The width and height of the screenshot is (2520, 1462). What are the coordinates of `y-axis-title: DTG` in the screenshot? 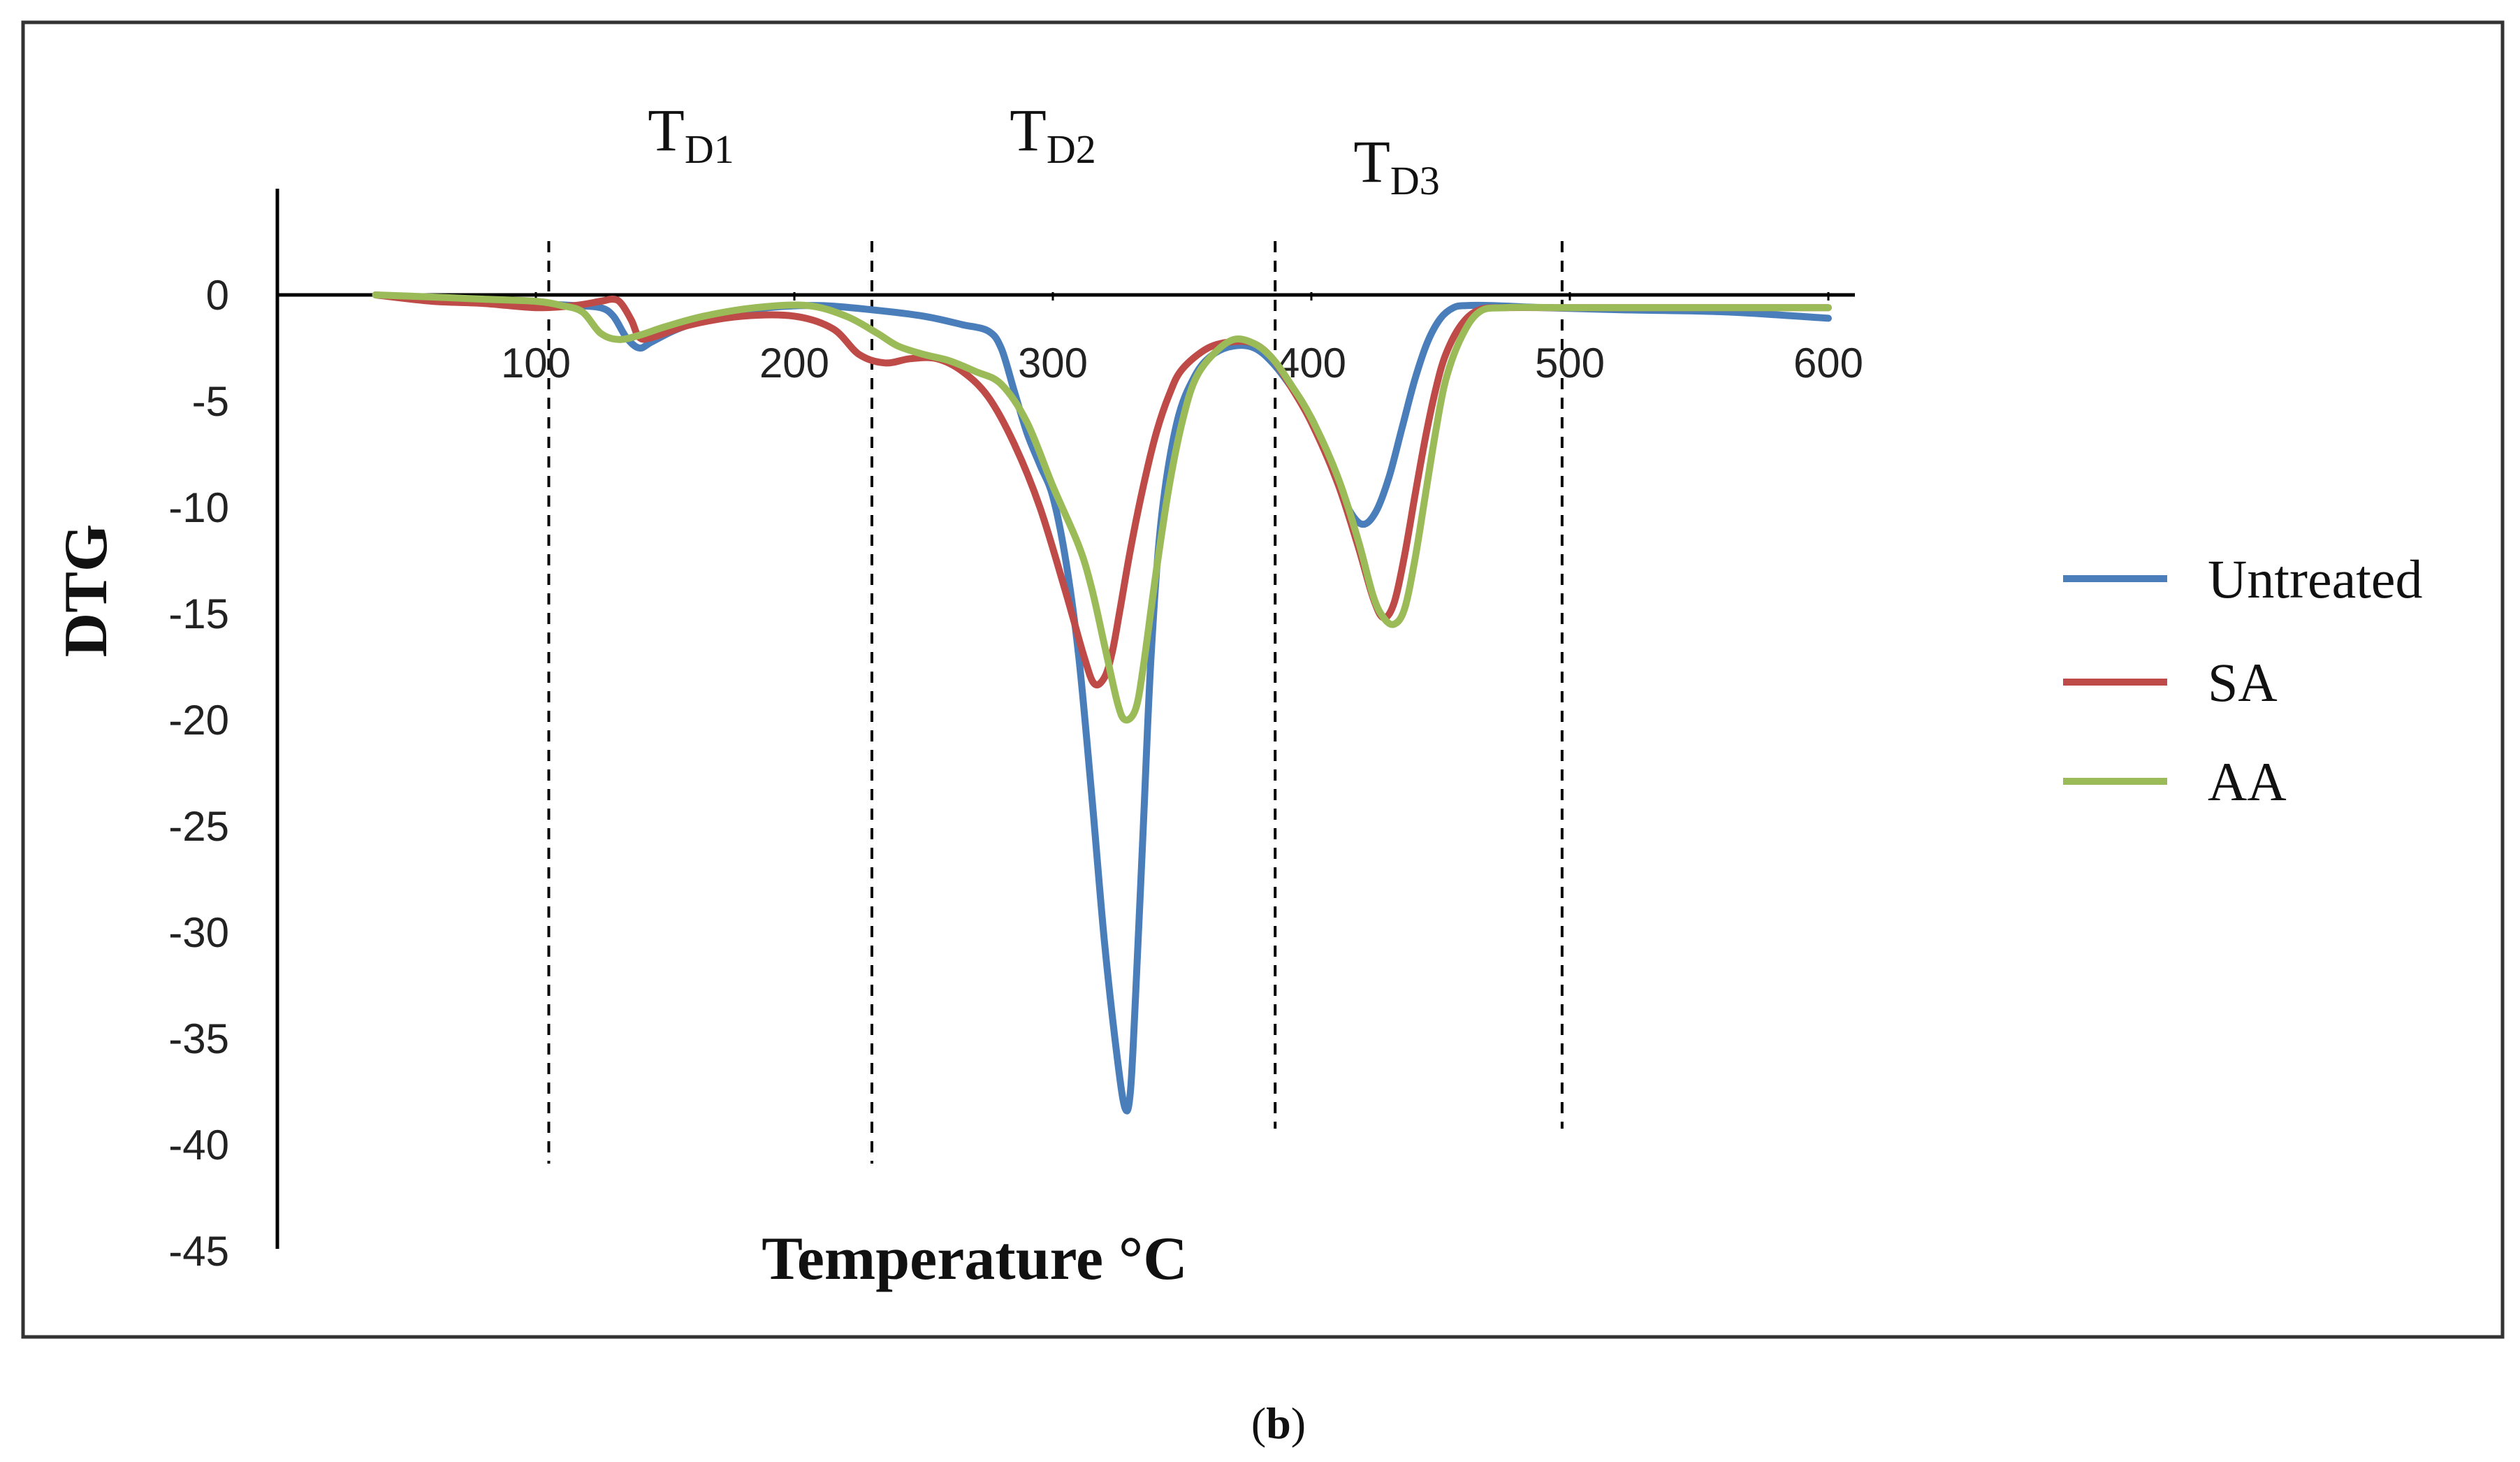 It's located at (86, 591).